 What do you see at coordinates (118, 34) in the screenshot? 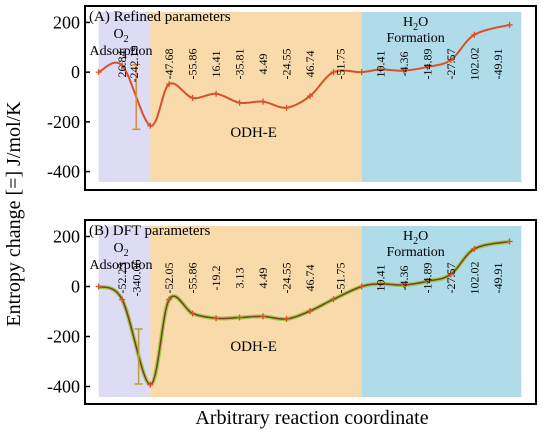
I see `panel-a-o2-o: O` at bounding box center [118, 34].